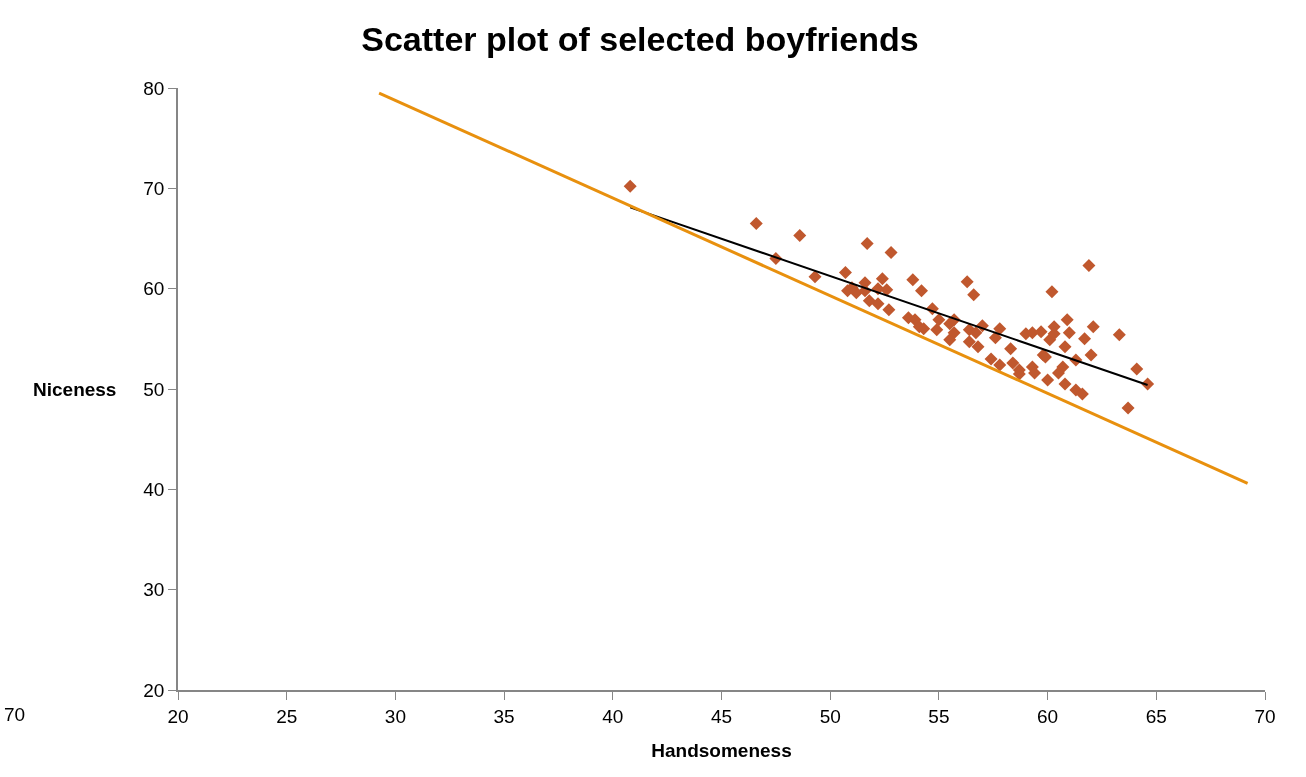 The height and width of the screenshot is (777, 1306). Describe the element at coordinates (830, 716) in the screenshot. I see `x-tick-label: 50` at that location.